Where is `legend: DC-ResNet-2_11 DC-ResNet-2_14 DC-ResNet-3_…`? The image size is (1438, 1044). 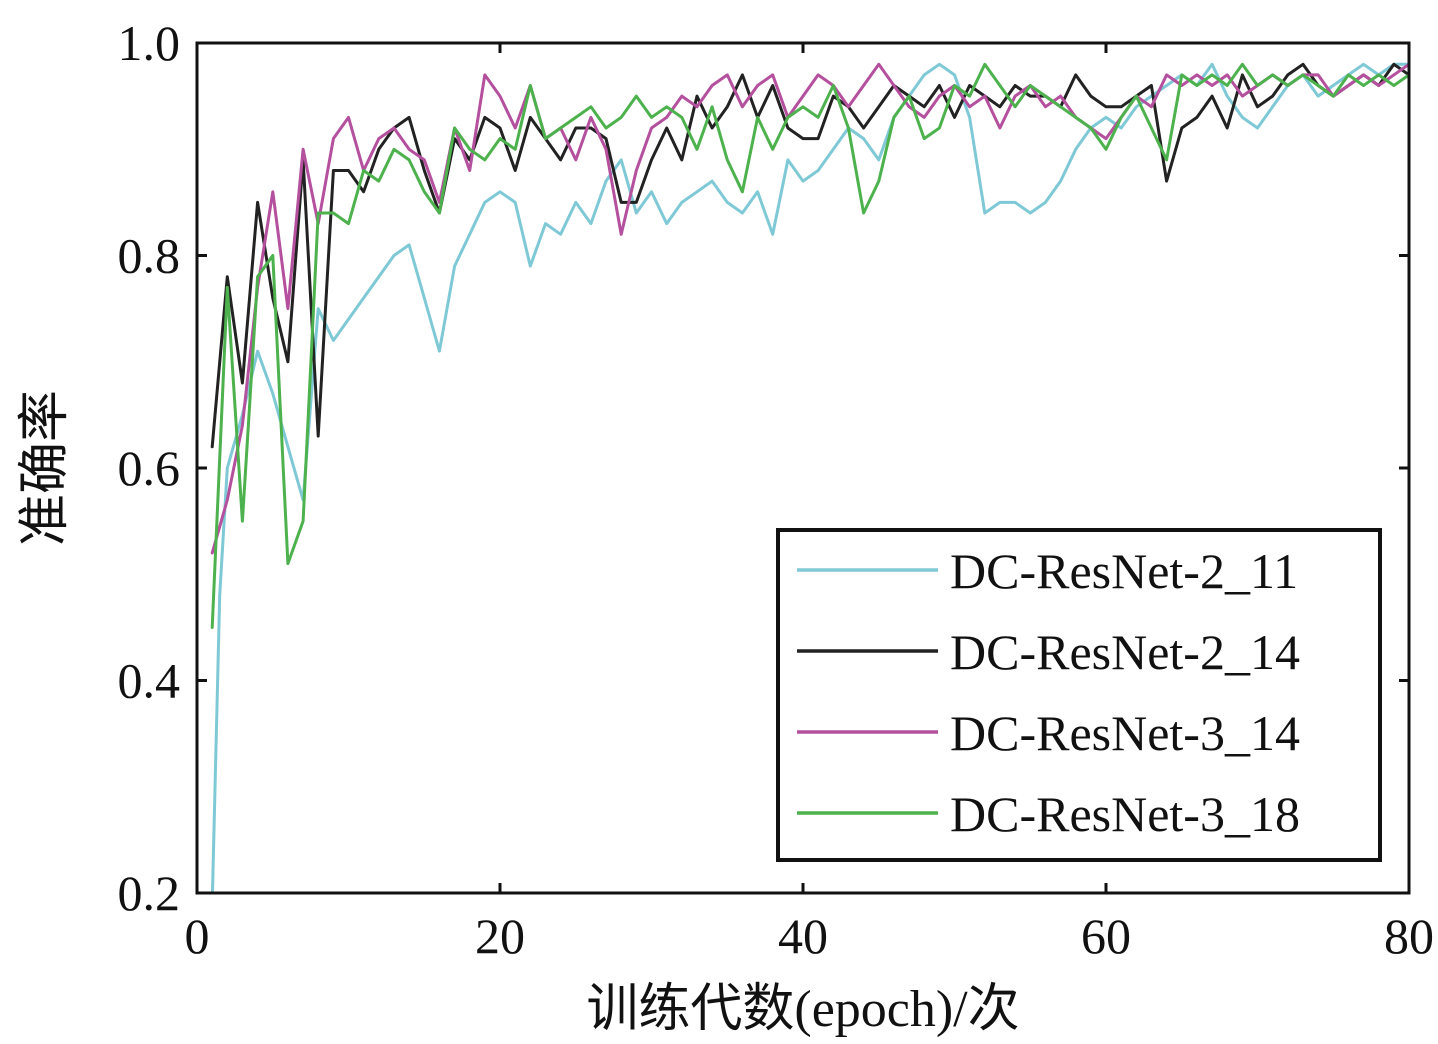
legend: DC-ResNet-2_11 DC-ResNet-2_14 DC-ResNet-3_… is located at coordinates (1079, 695).